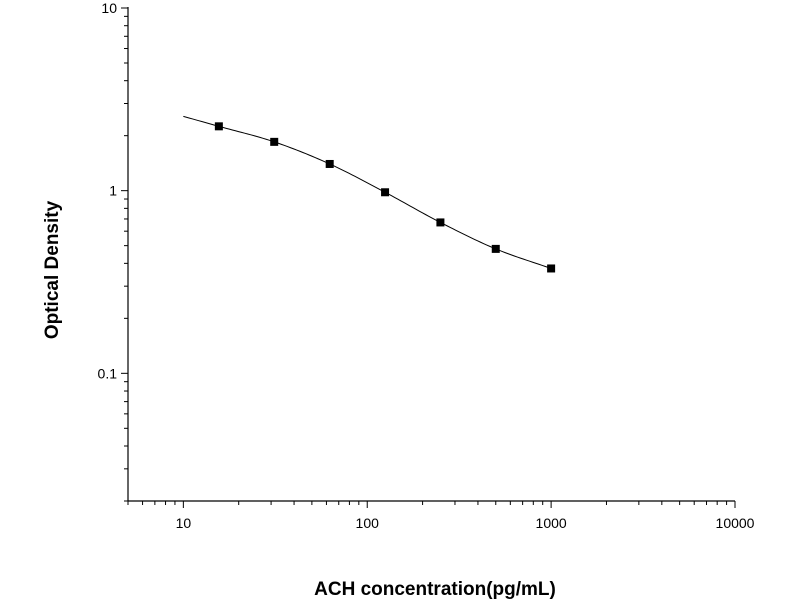 The width and height of the screenshot is (800, 600). Describe the element at coordinates (52, 269) in the screenshot. I see `y-axis-title: Optical Density` at that location.